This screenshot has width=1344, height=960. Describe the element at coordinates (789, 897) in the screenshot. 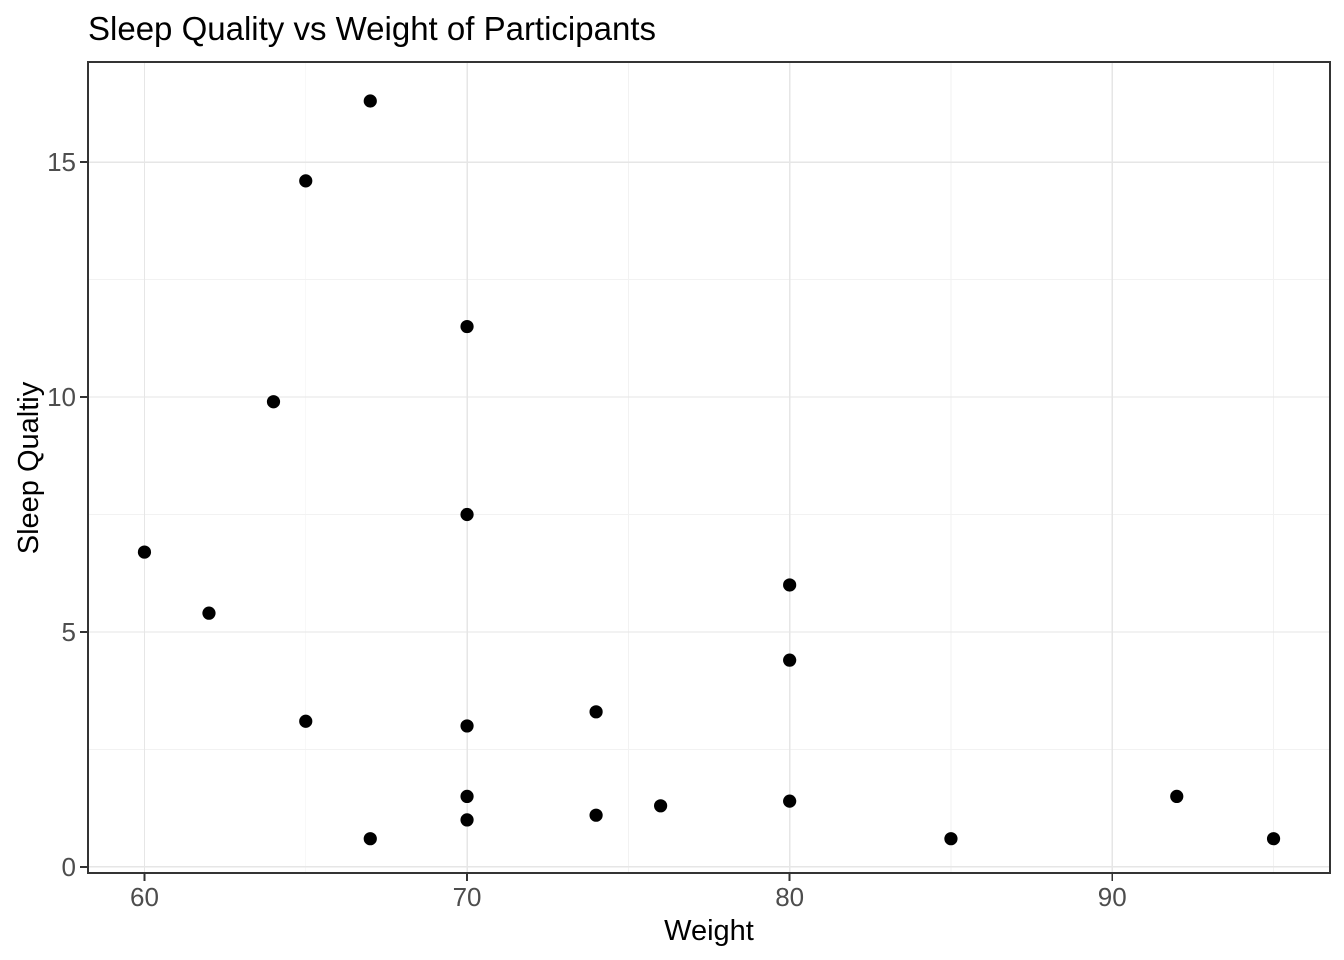

I see `x-tick-label: 80` at that location.